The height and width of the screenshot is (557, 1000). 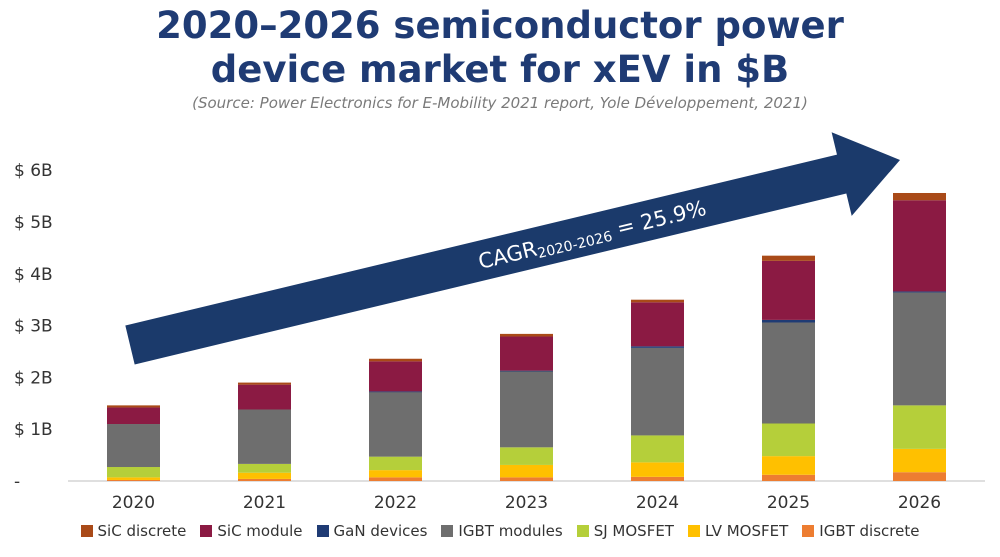 What do you see at coordinates (260, 531) in the screenshot?
I see `legend-label: SiC module` at bounding box center [260, 531].